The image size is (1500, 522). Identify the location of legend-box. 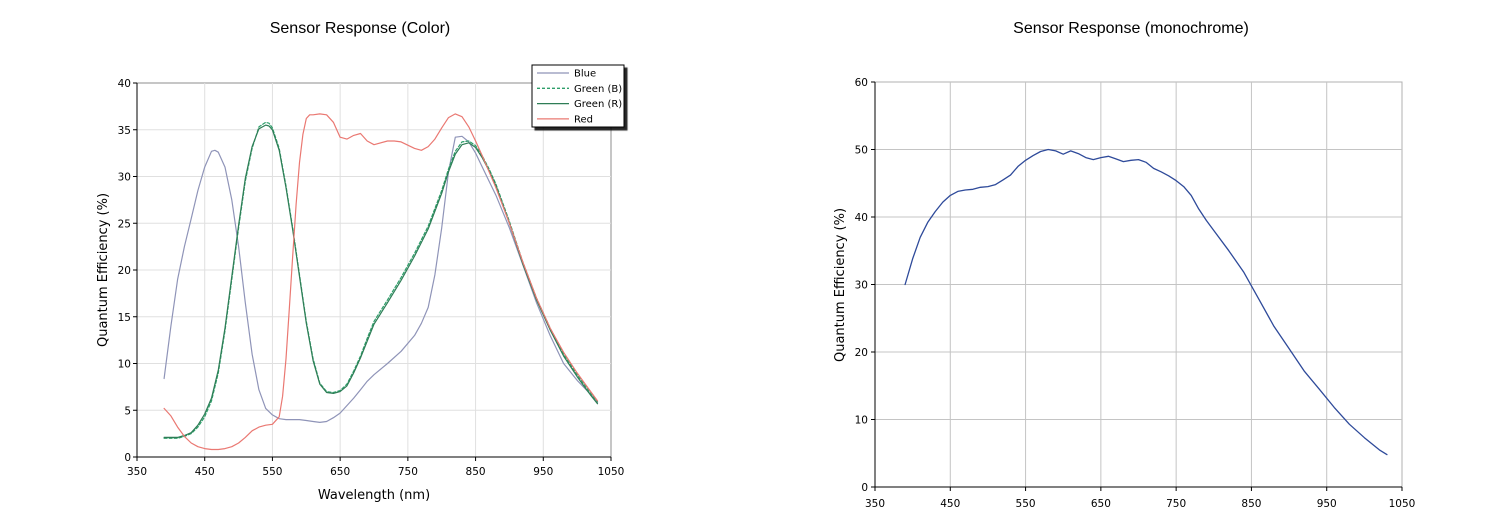
(578, 96).